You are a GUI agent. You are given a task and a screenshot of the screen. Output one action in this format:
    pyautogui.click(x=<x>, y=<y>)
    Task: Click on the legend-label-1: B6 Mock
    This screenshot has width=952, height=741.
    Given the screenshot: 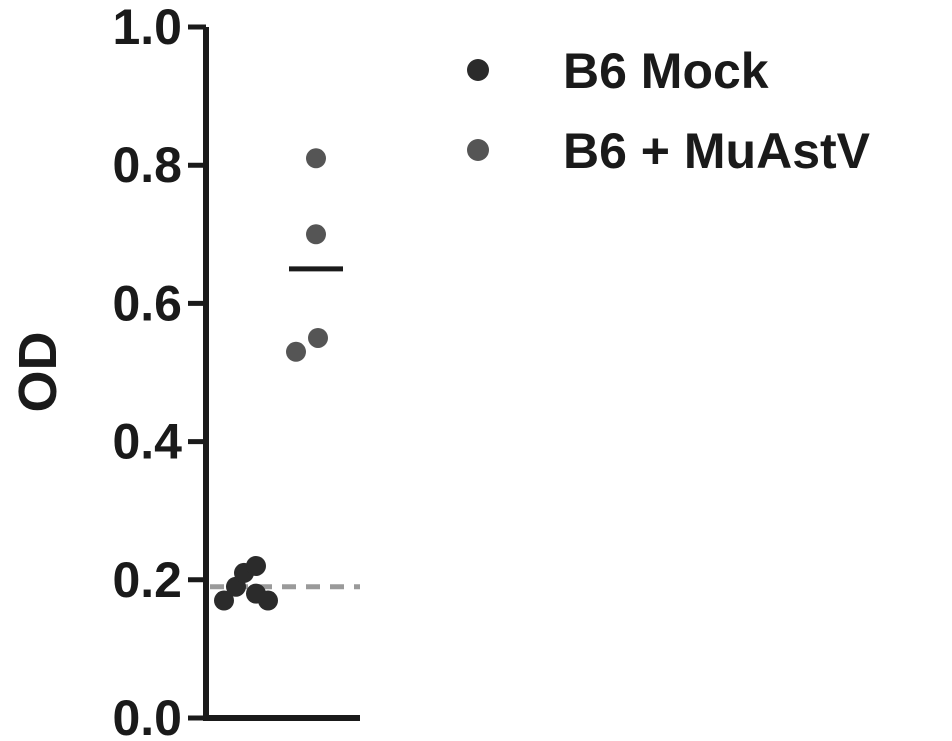 What is the action you would take?
    pyautogui.click(x=666, y=71)
    